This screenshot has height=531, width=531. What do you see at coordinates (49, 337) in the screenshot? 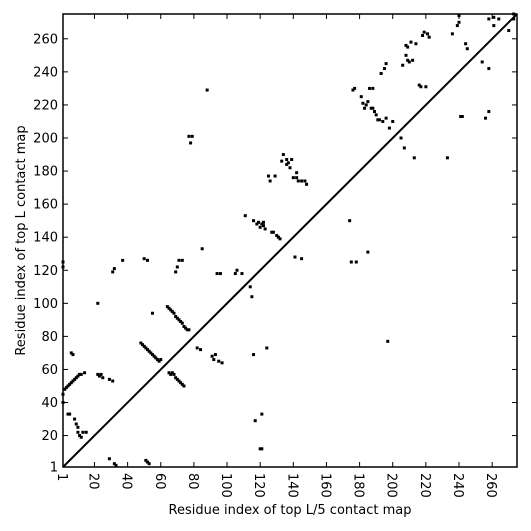
I see `y-tick-label: 80` at bounding box center [49, 337].